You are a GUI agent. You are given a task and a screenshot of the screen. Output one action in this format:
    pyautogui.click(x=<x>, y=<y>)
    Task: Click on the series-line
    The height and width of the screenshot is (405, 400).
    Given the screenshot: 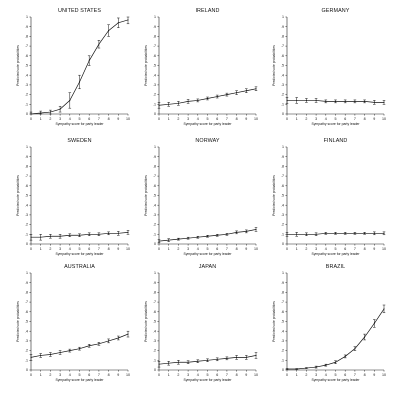 What is the action you would take?
    pyautogui.click(x=336, y=339)
    